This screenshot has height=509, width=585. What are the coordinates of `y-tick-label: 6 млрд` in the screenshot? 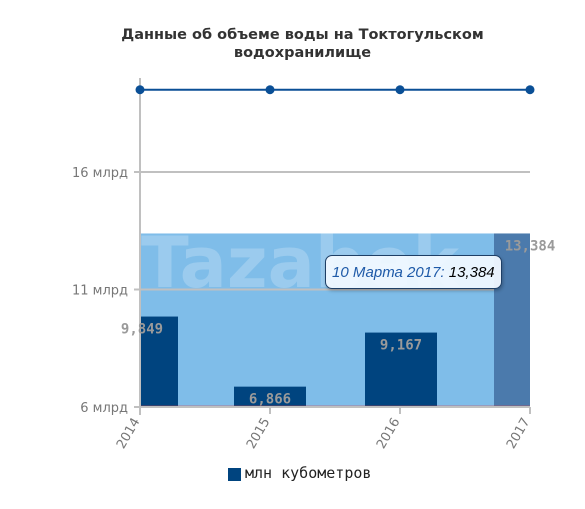 It's located at (104, 408).